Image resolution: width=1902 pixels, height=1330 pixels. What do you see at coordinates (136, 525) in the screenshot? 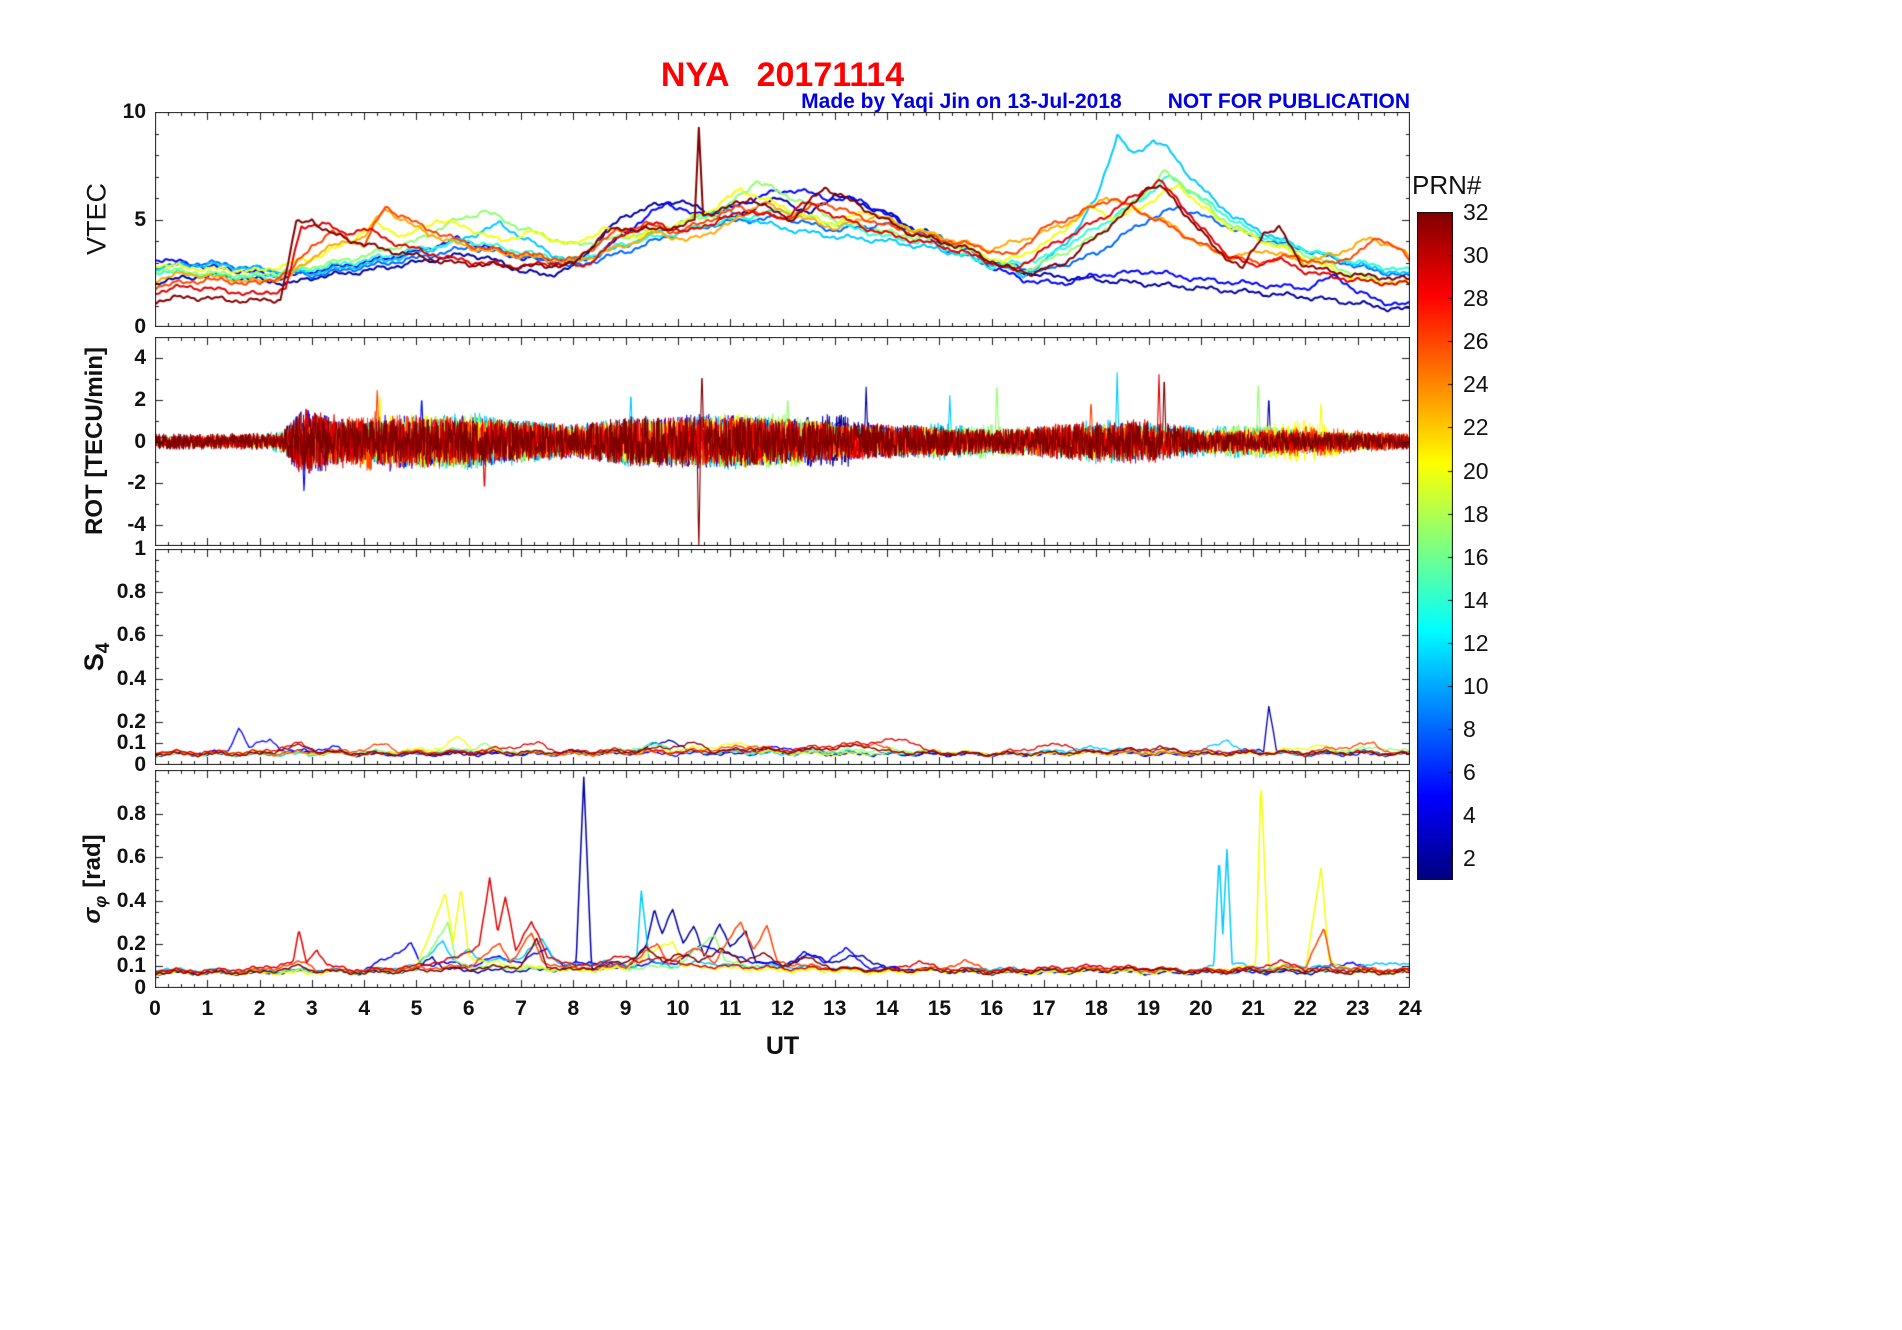
I see `y-tick-label: -4` at bounding box center [136, 525].